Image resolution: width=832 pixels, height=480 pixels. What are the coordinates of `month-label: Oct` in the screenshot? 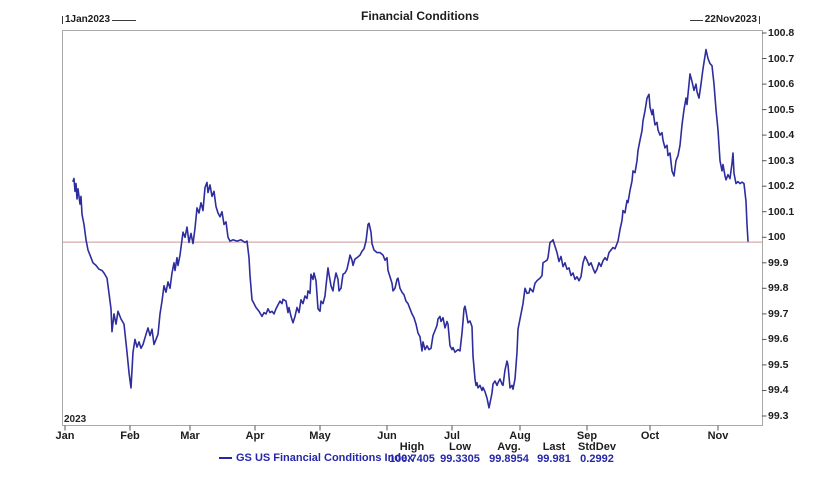 It's located at (650, 436).